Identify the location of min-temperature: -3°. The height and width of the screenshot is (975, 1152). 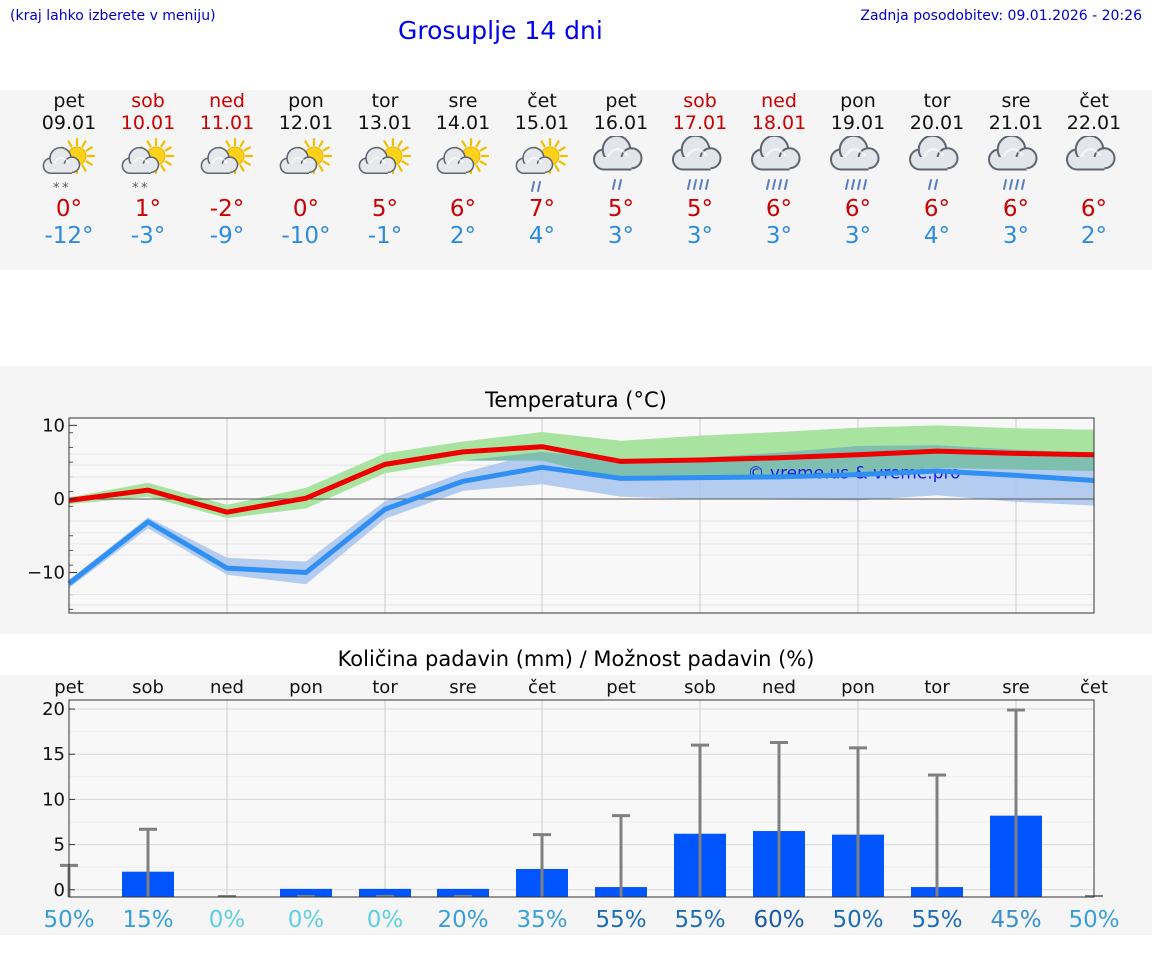
(148, 236).